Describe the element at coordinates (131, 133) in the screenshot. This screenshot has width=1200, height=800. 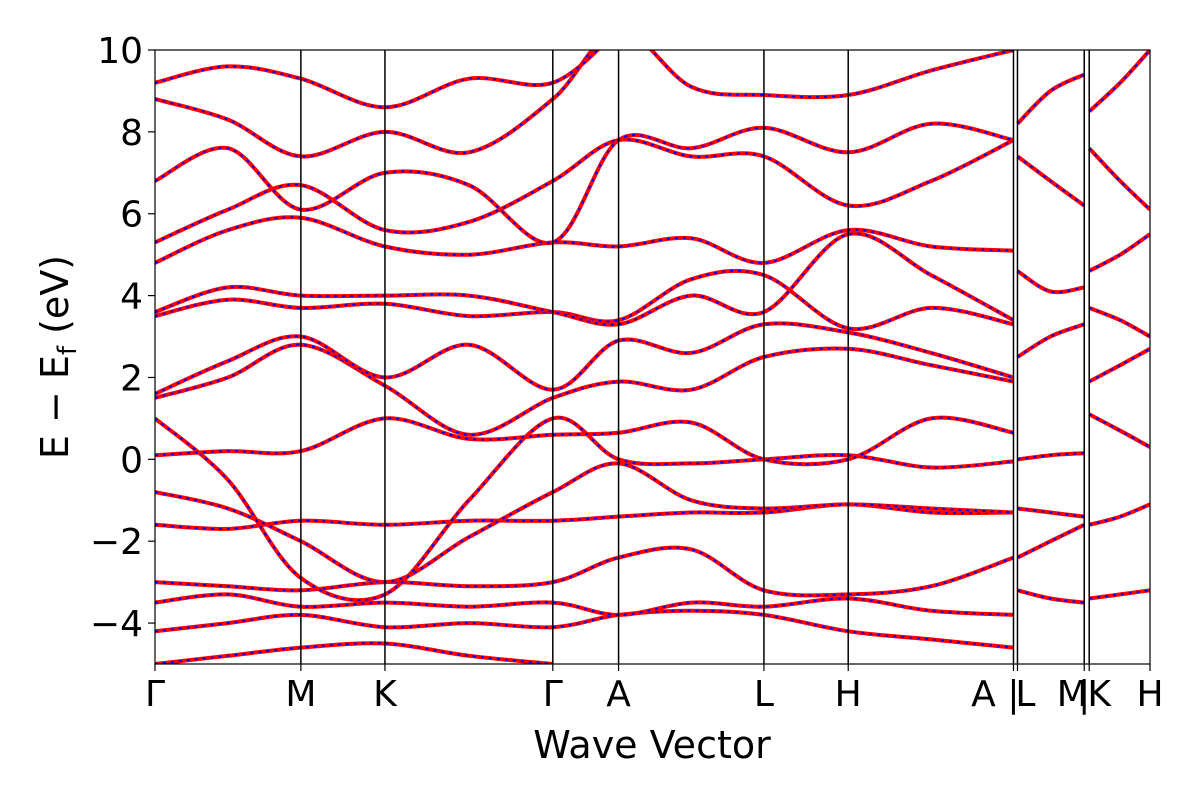
I see `y-tick-label: 8` at that location.